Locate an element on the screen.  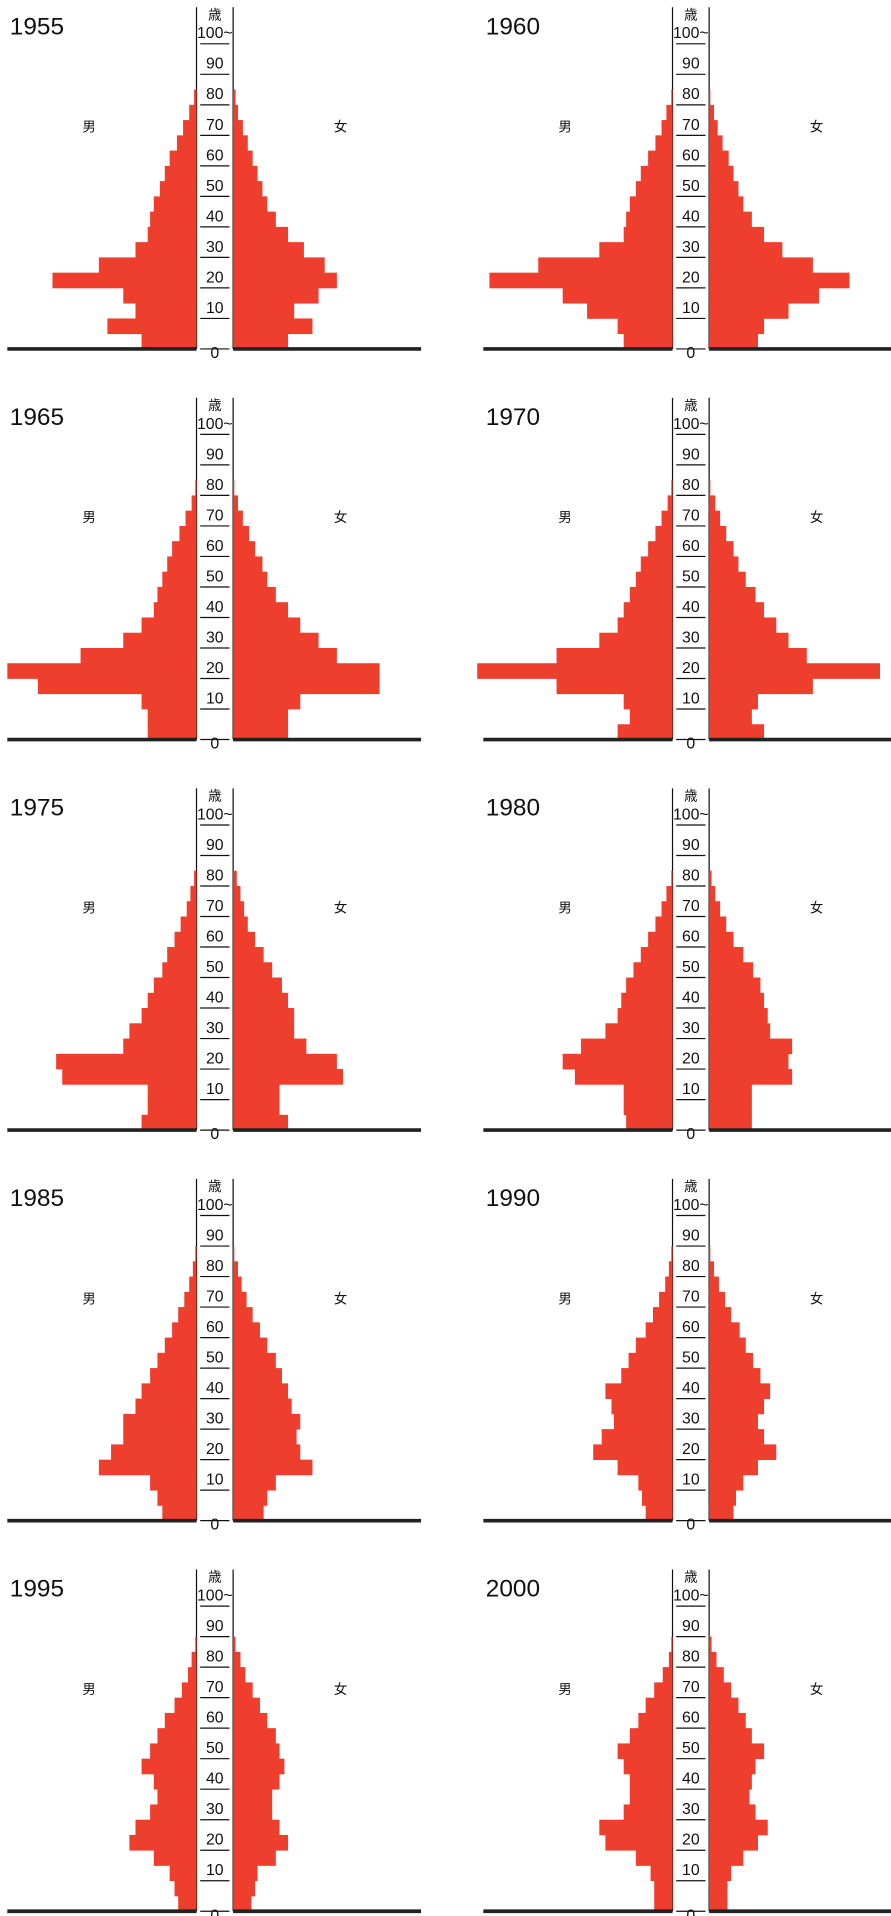
y-tick-label: 40 is located at coordinates (215, 1779).